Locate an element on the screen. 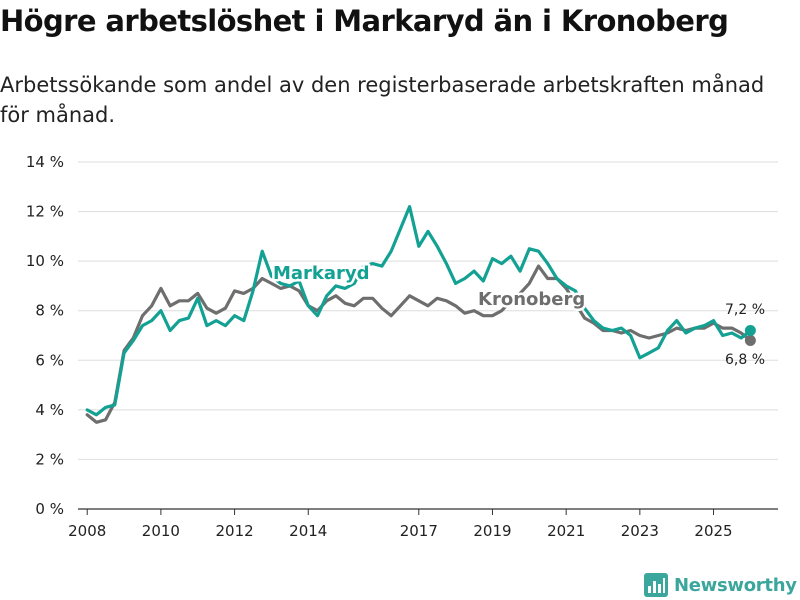 This screenshot has height=600, width=800. newsworthy-logo: Newsworthy is located at coordinates (720, 585).